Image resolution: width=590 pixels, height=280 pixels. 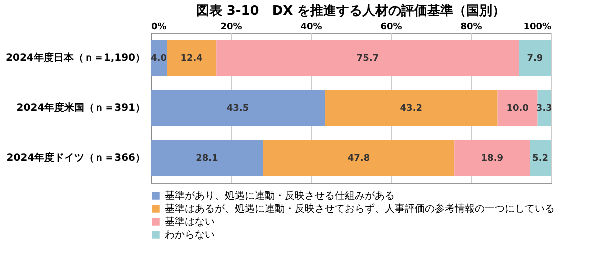 What do you see at coordinates (391, 27) in the screenshot?
I see `x-tick-label: 60%` at bounding box center [391, 27].